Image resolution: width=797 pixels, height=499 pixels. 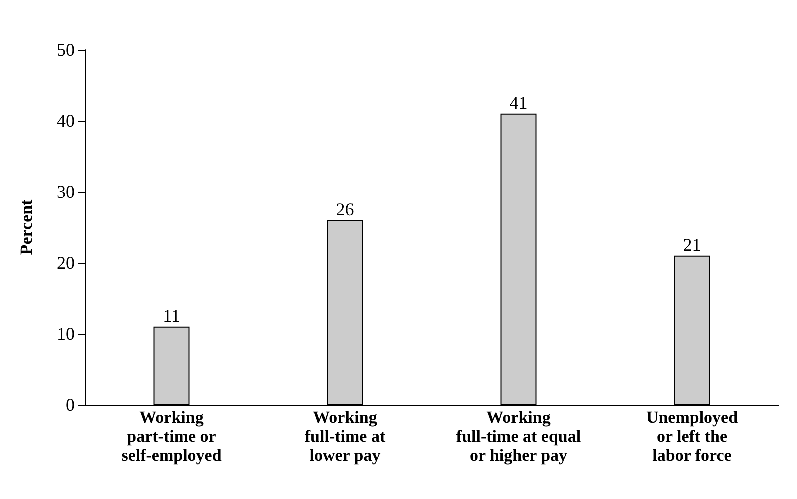 I want to click on y-tick-label: 20, so click(x=66, y=263).